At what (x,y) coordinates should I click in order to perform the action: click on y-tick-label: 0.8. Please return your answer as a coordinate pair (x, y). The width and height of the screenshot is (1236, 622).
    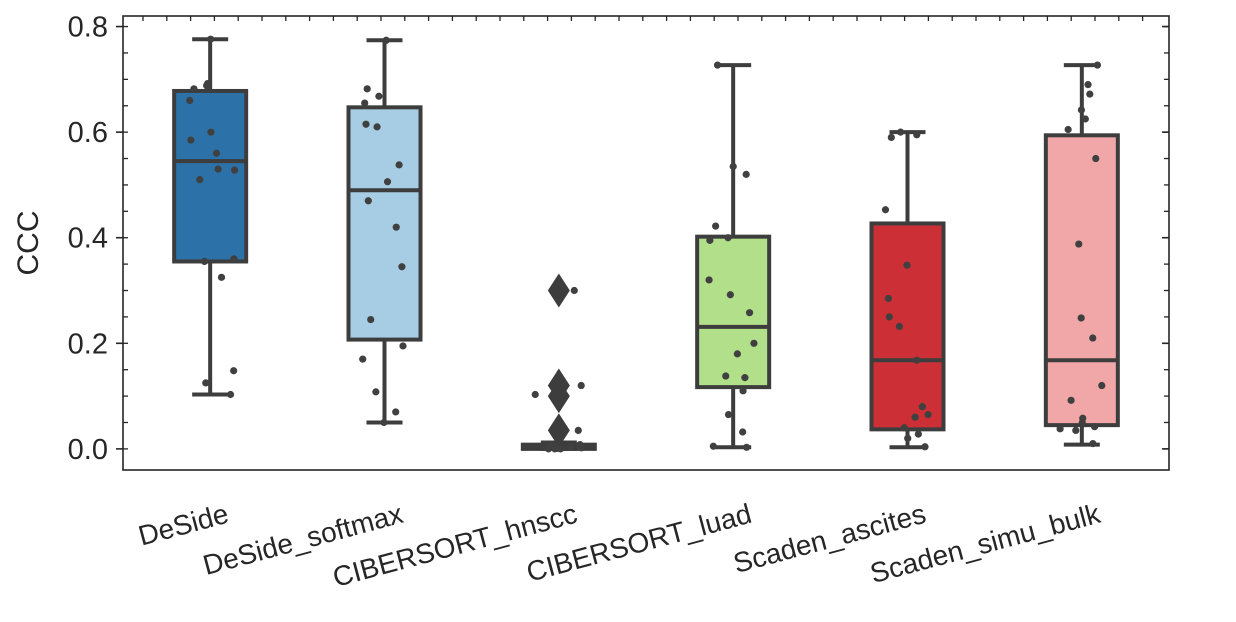
    Looking at the image, I should click on (88, 28).